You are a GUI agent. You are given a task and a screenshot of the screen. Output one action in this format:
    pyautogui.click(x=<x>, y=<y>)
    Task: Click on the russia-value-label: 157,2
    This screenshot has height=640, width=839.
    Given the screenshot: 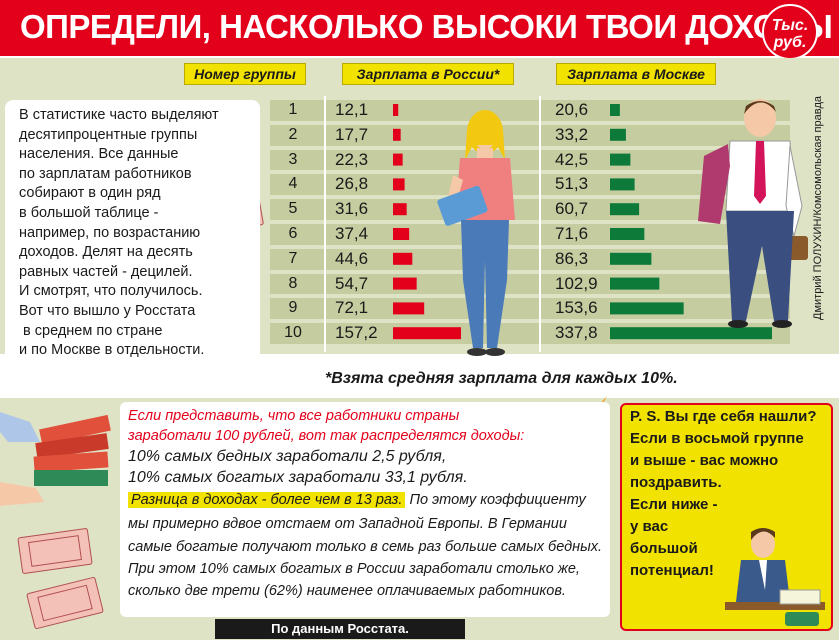 What is the action you would take?
    pyautogui.click(x=356, y=333)
    